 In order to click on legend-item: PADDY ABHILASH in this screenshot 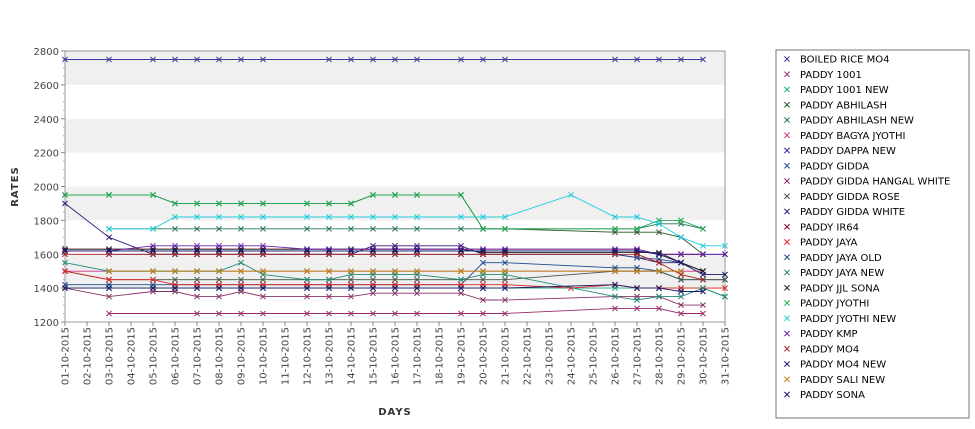, I will do `click(835, 105)`.